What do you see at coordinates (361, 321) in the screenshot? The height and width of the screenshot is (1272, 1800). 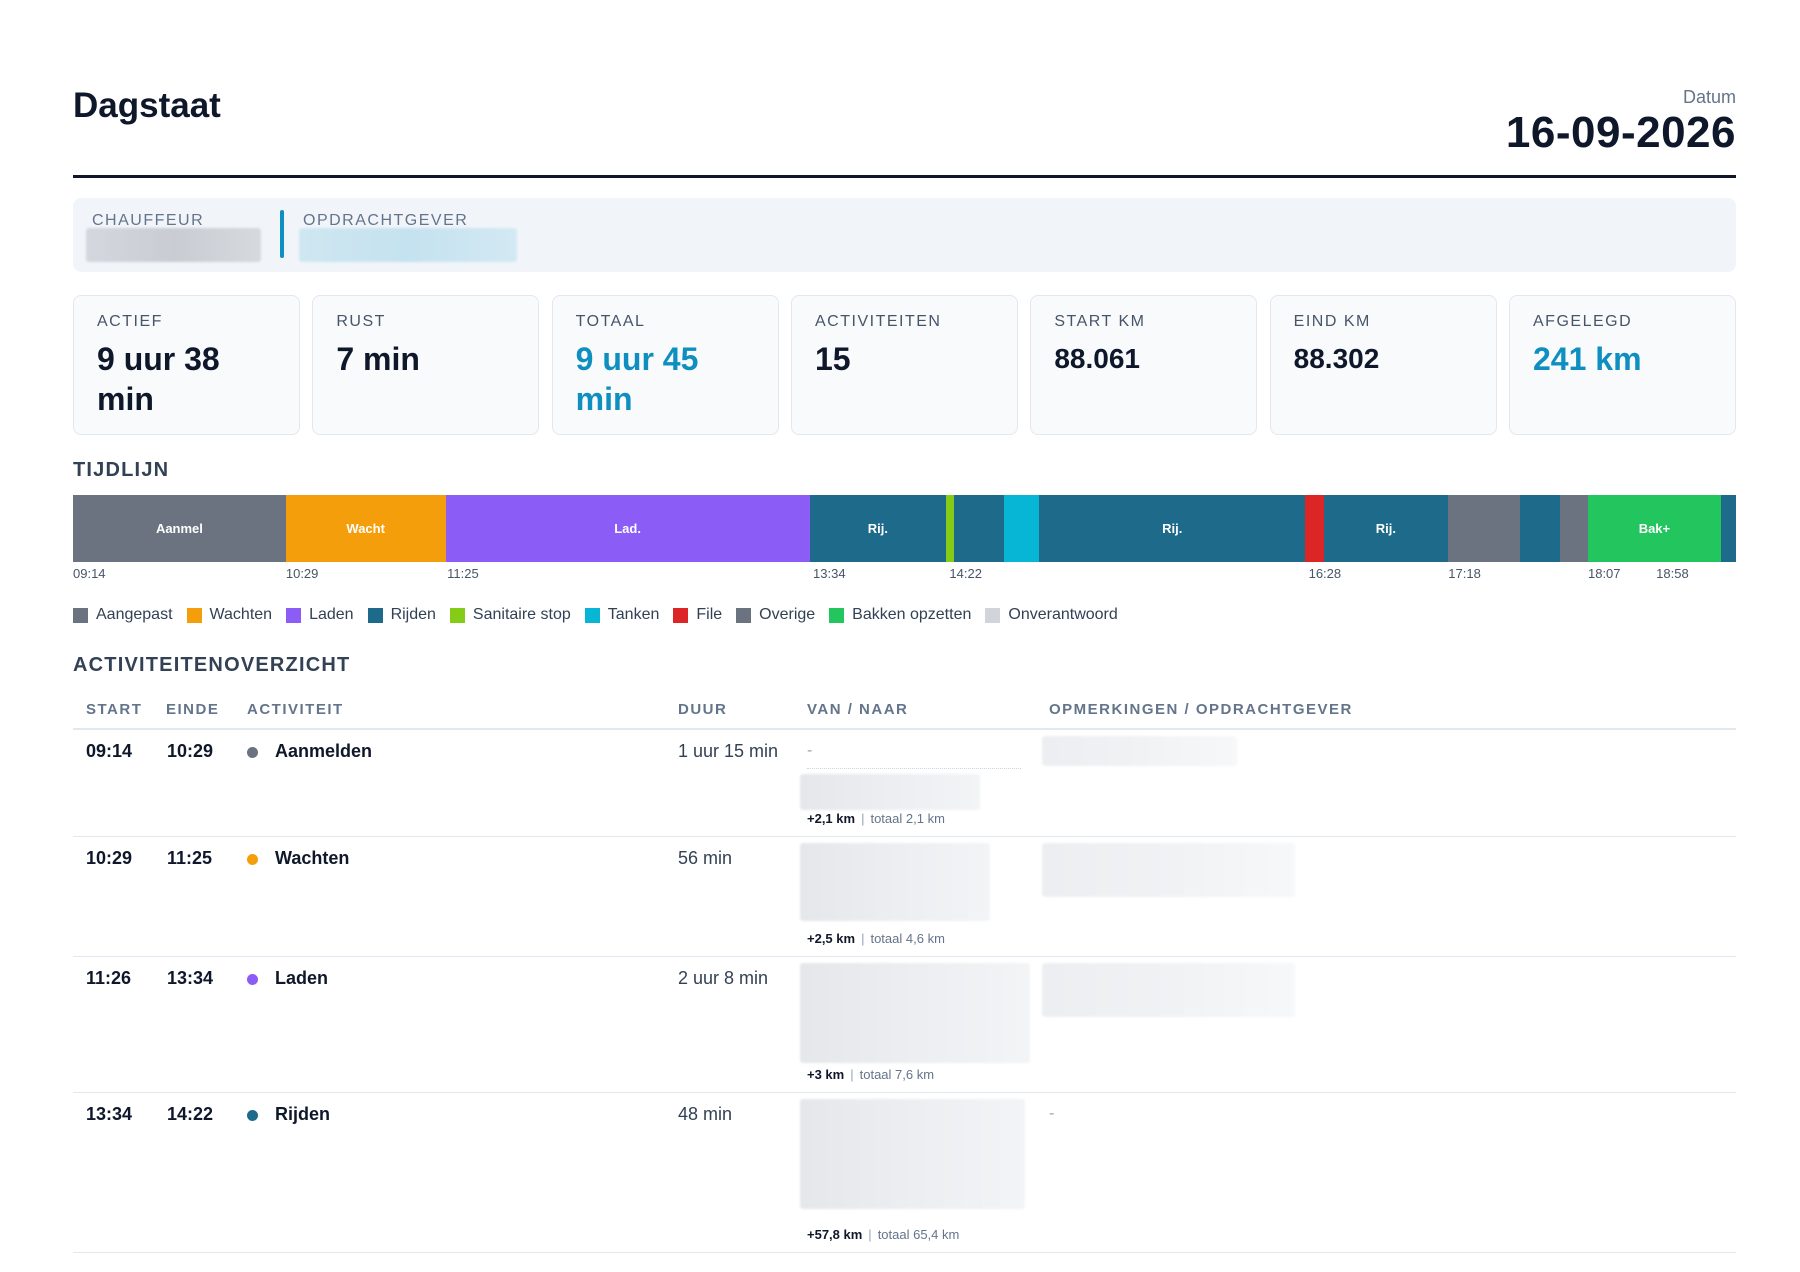 I see `stat-label: RUST` at bounding box center [361, 321].